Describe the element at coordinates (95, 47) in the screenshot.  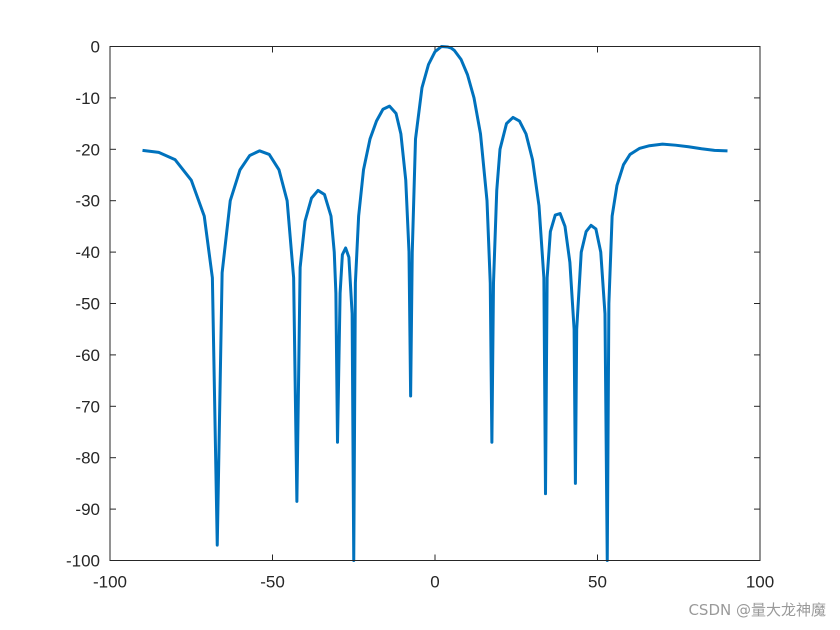
I see `y-tick-label: 0` at that location.